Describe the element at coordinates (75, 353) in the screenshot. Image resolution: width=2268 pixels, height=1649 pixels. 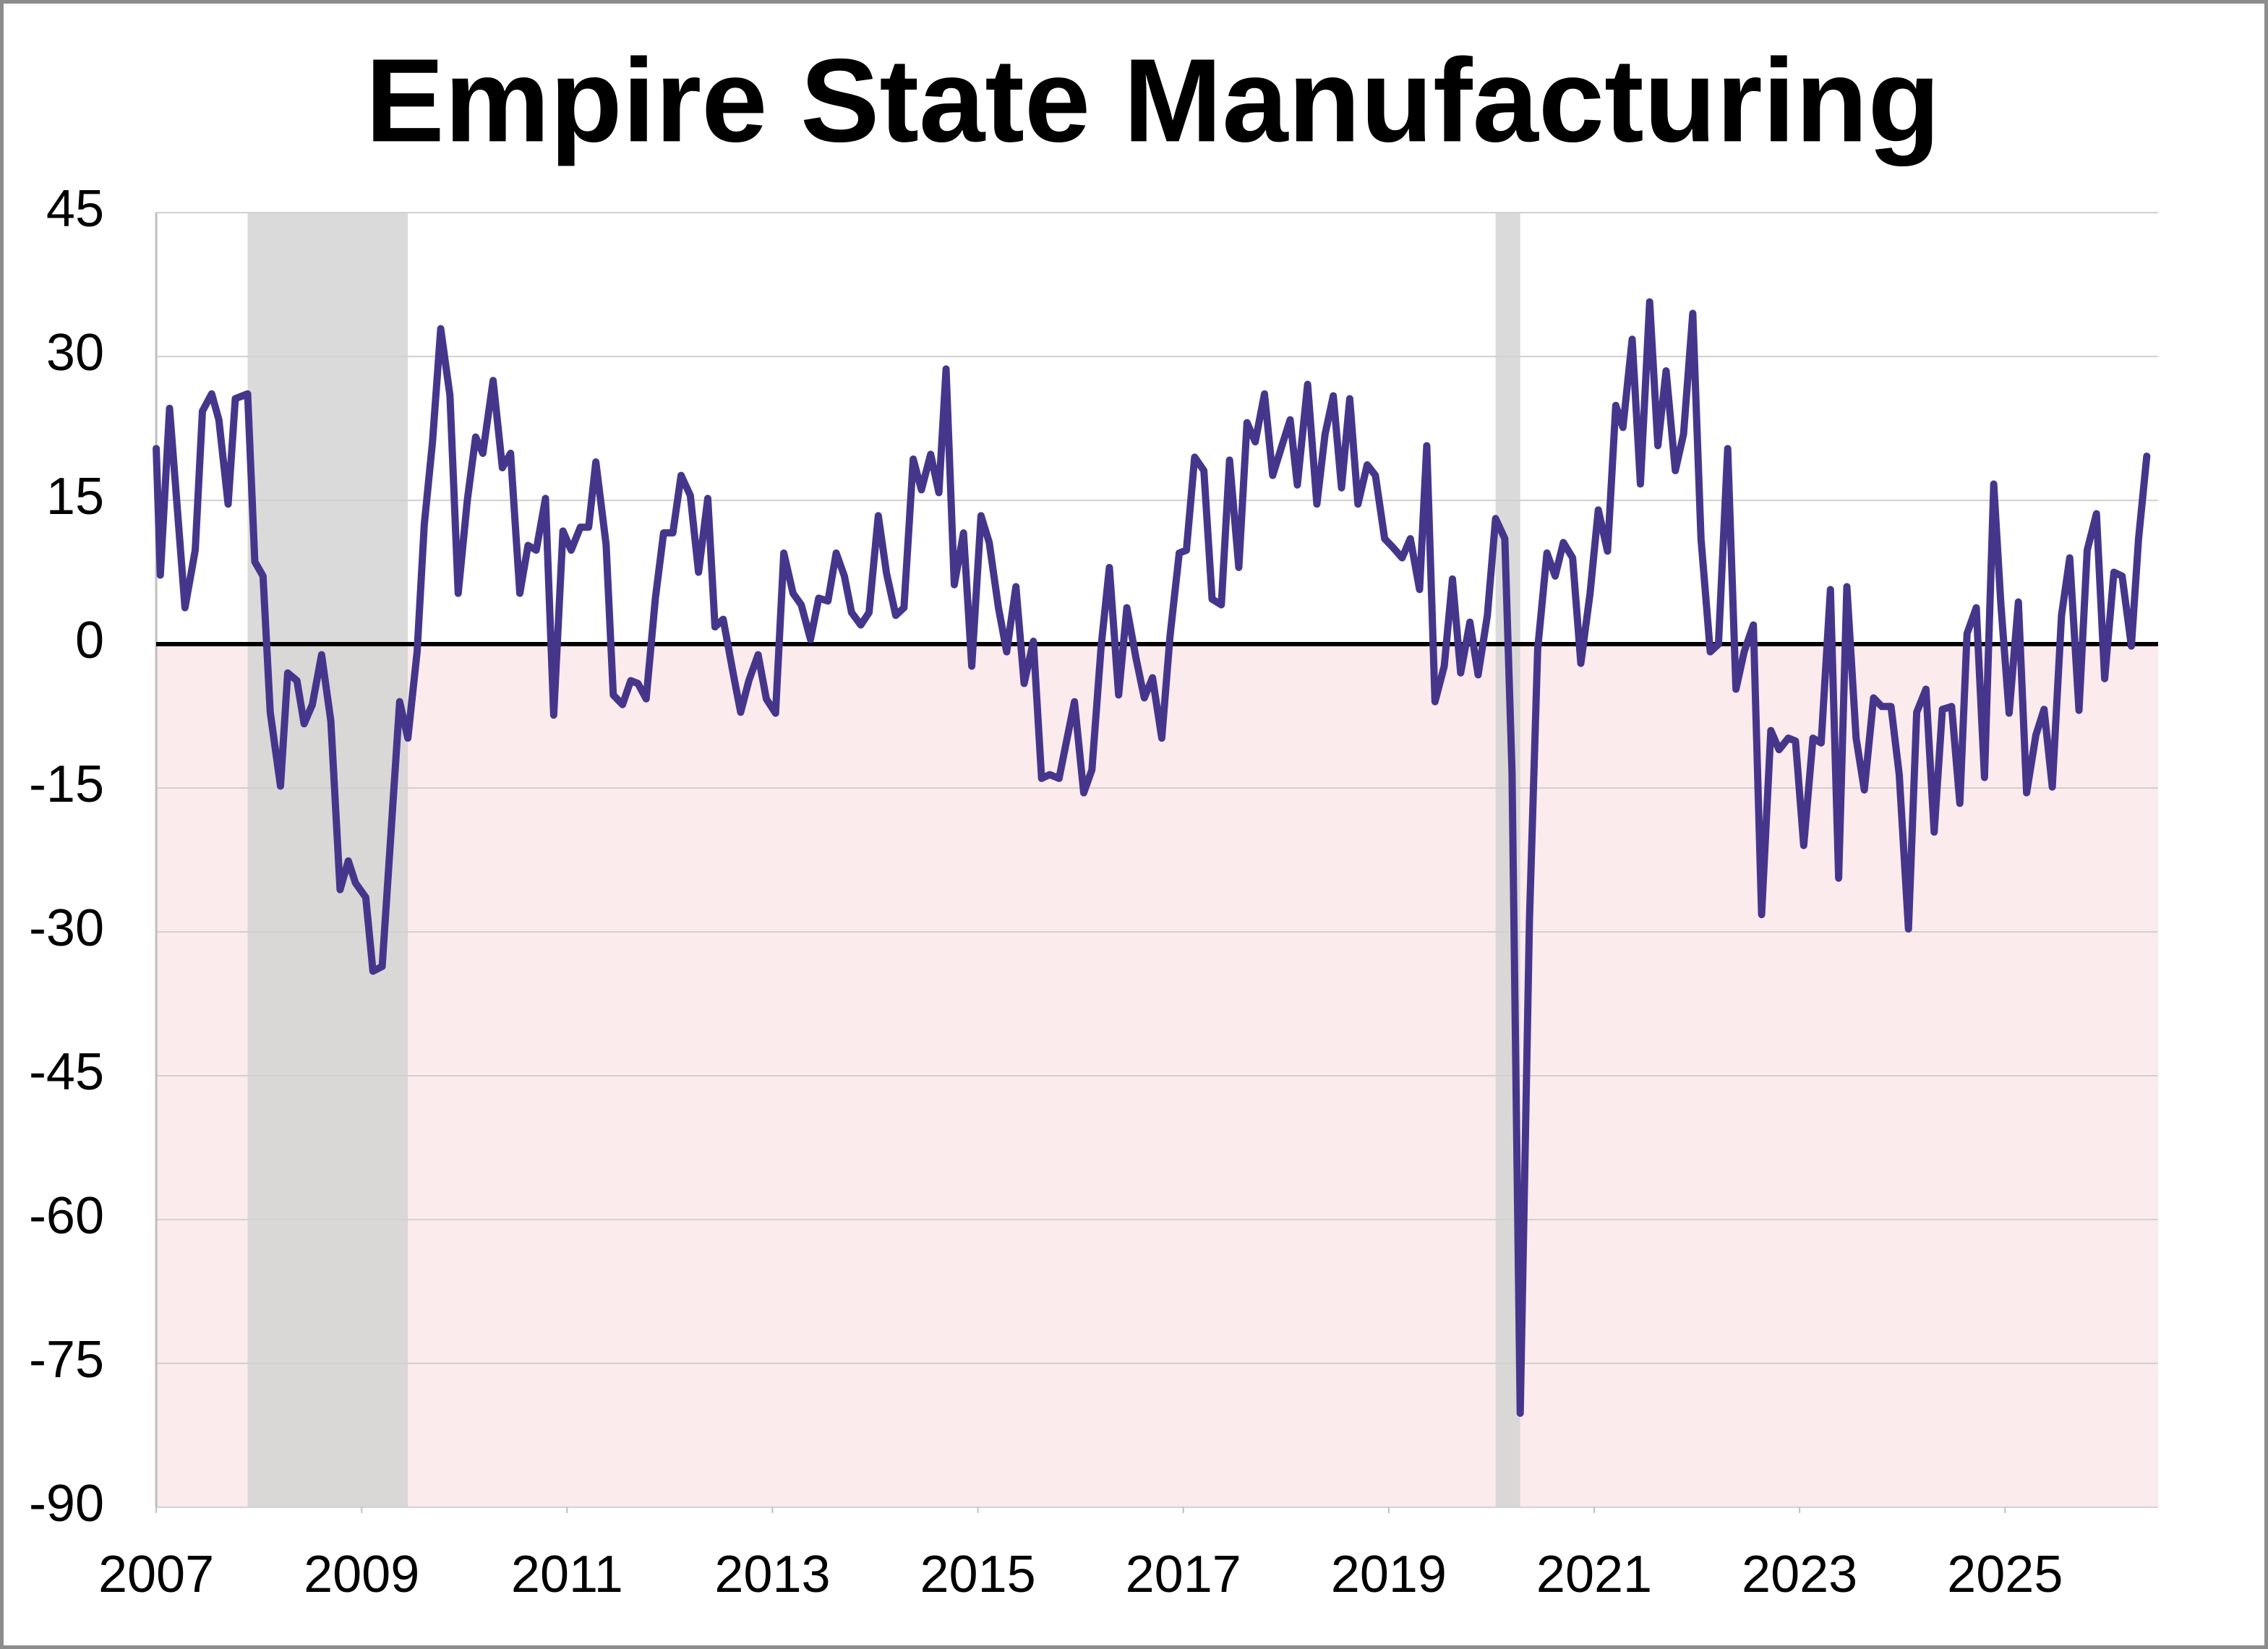
I see `y-tick-label: 30` at that location.